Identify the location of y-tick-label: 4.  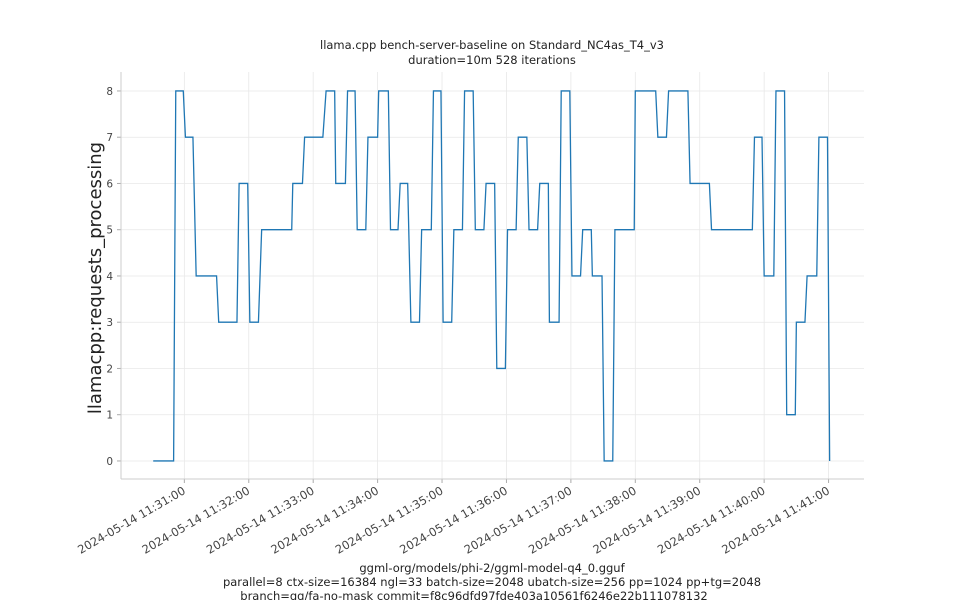
(109, 277).